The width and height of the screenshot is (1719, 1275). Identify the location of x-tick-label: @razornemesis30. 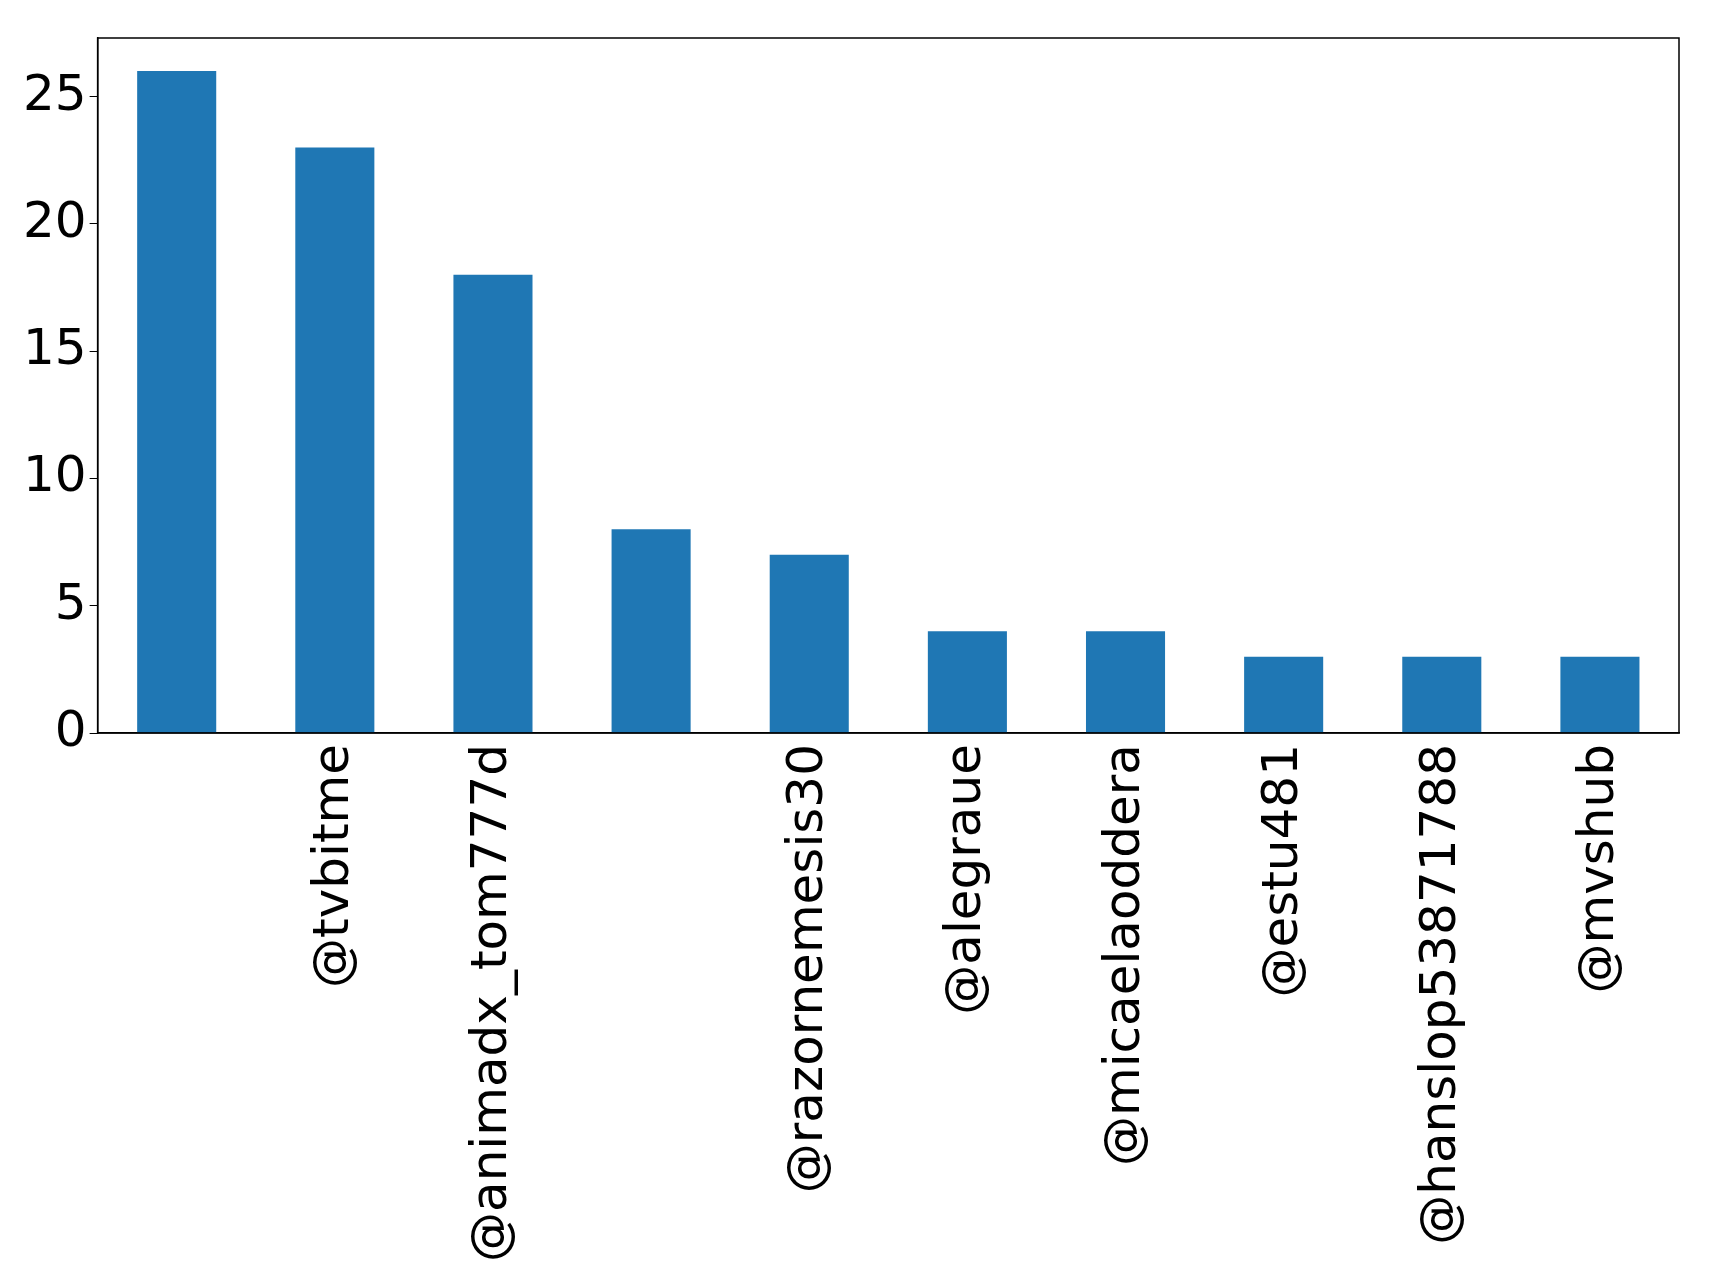
(805, 969).